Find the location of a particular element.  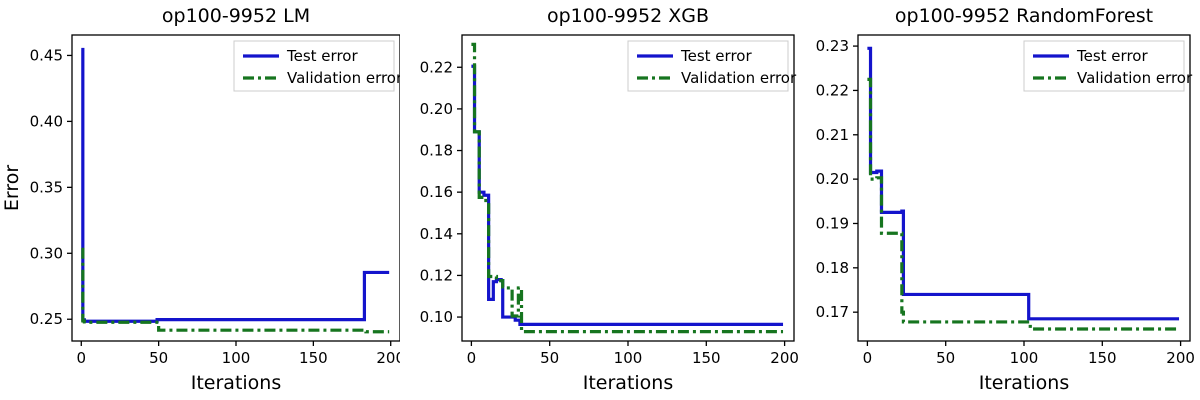

y-tick-label: 0.25 is located at coordinates (46, 319).